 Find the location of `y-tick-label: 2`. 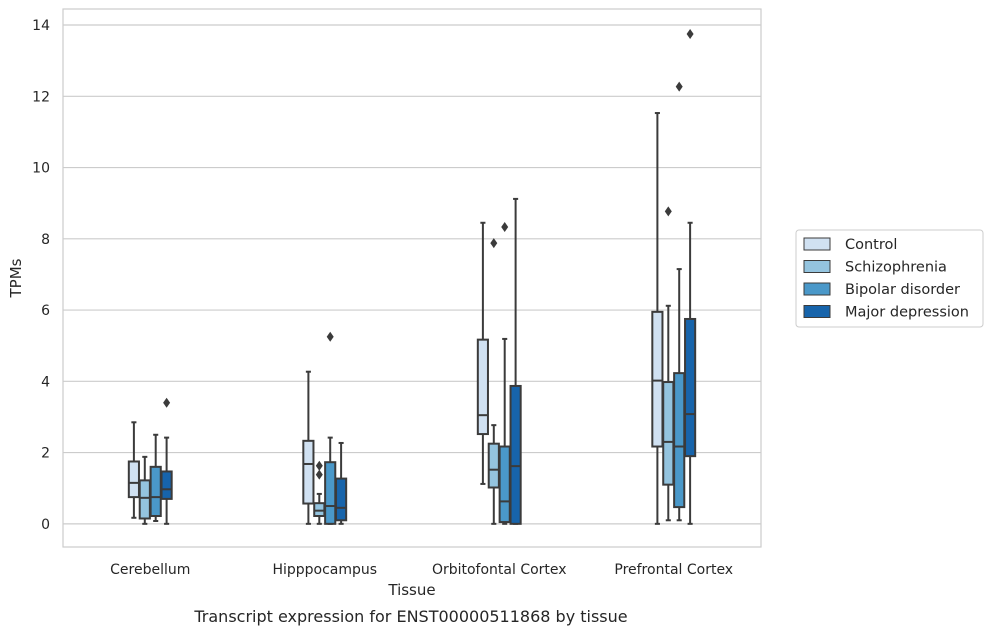

y-tick-label: 2 is located at coordinates (45, 454).